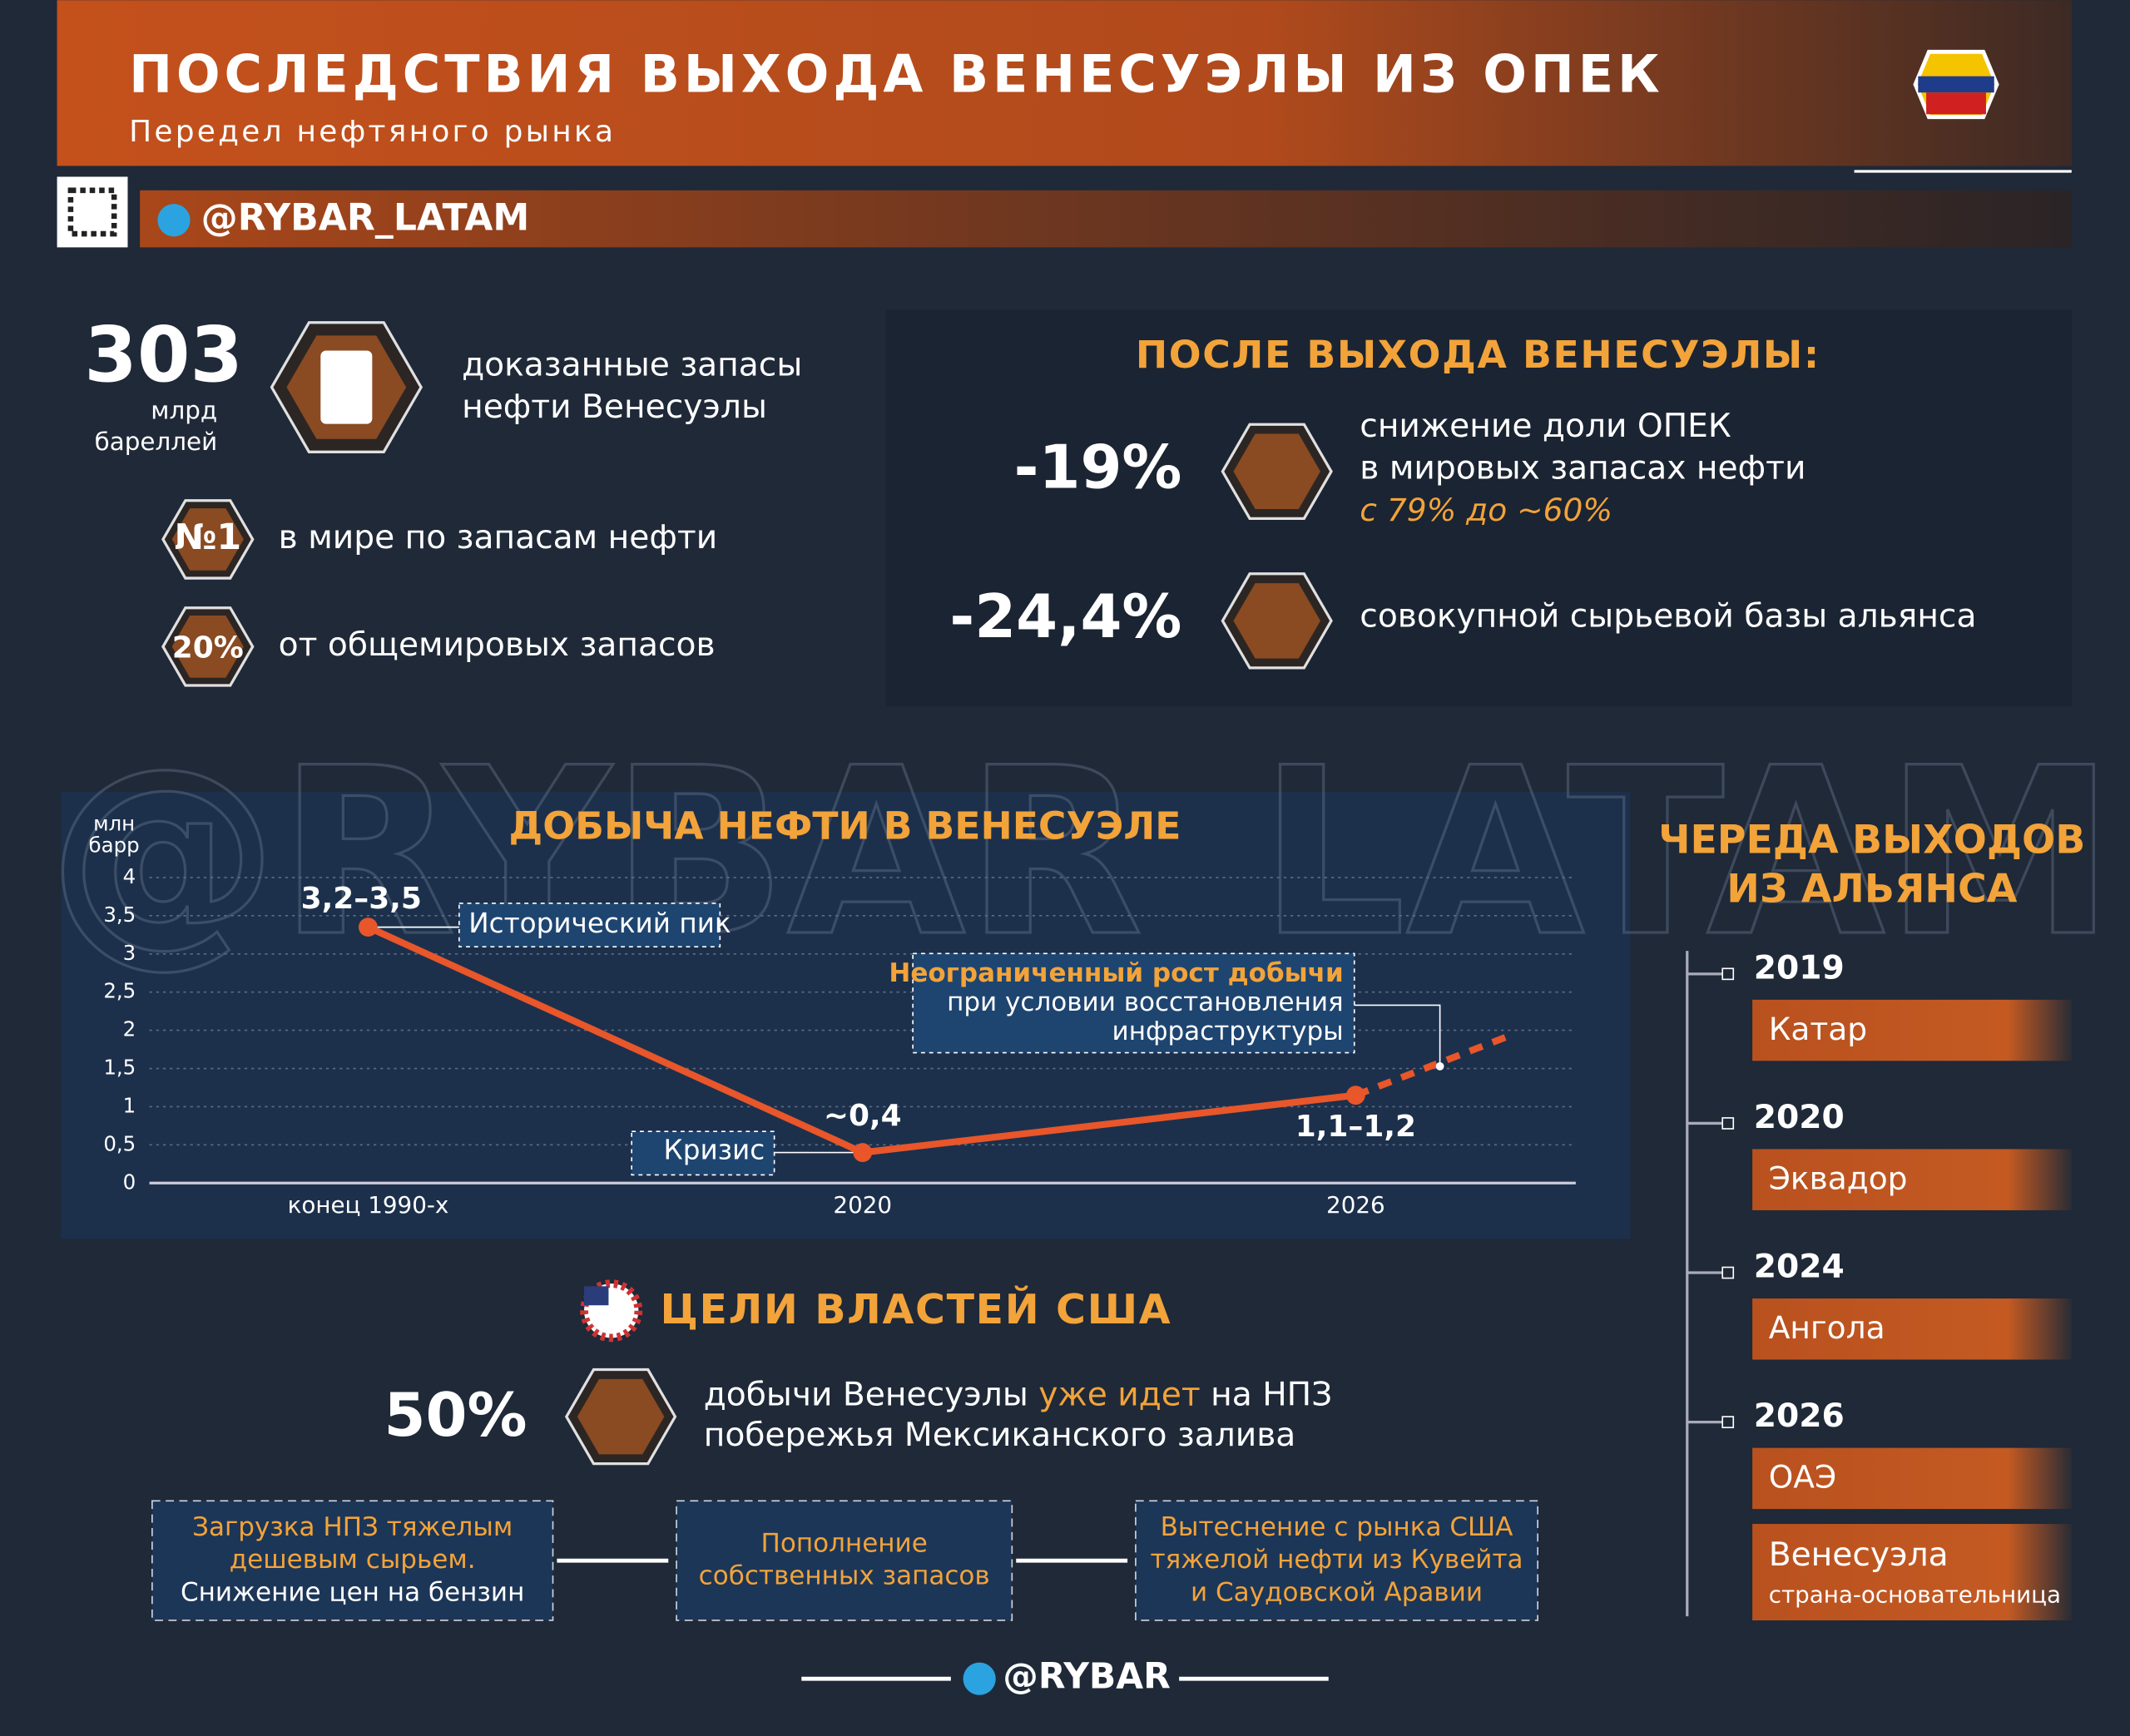 The height and width of the screenshot is (1736, 2130). Describe the element at coordinates (1486, 510) in the screenshot. I see `label: с 79% до ~60%` at that location.